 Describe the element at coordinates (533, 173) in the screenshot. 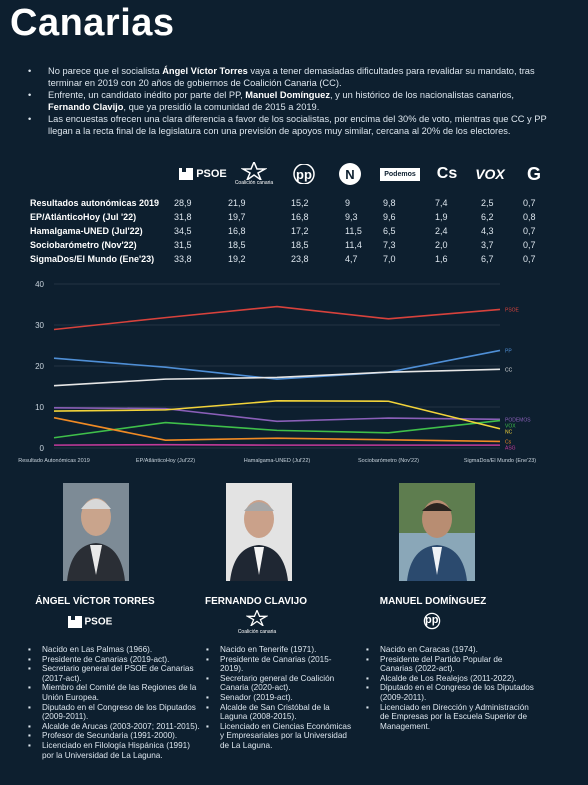

I see `asg-logo-icon: G` at that location.